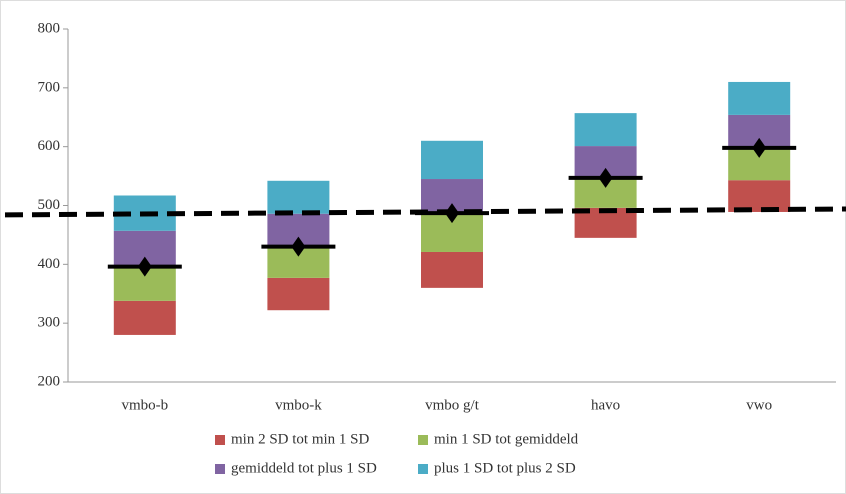  I want to click on y-tick-label: 600, so click(49, 146).